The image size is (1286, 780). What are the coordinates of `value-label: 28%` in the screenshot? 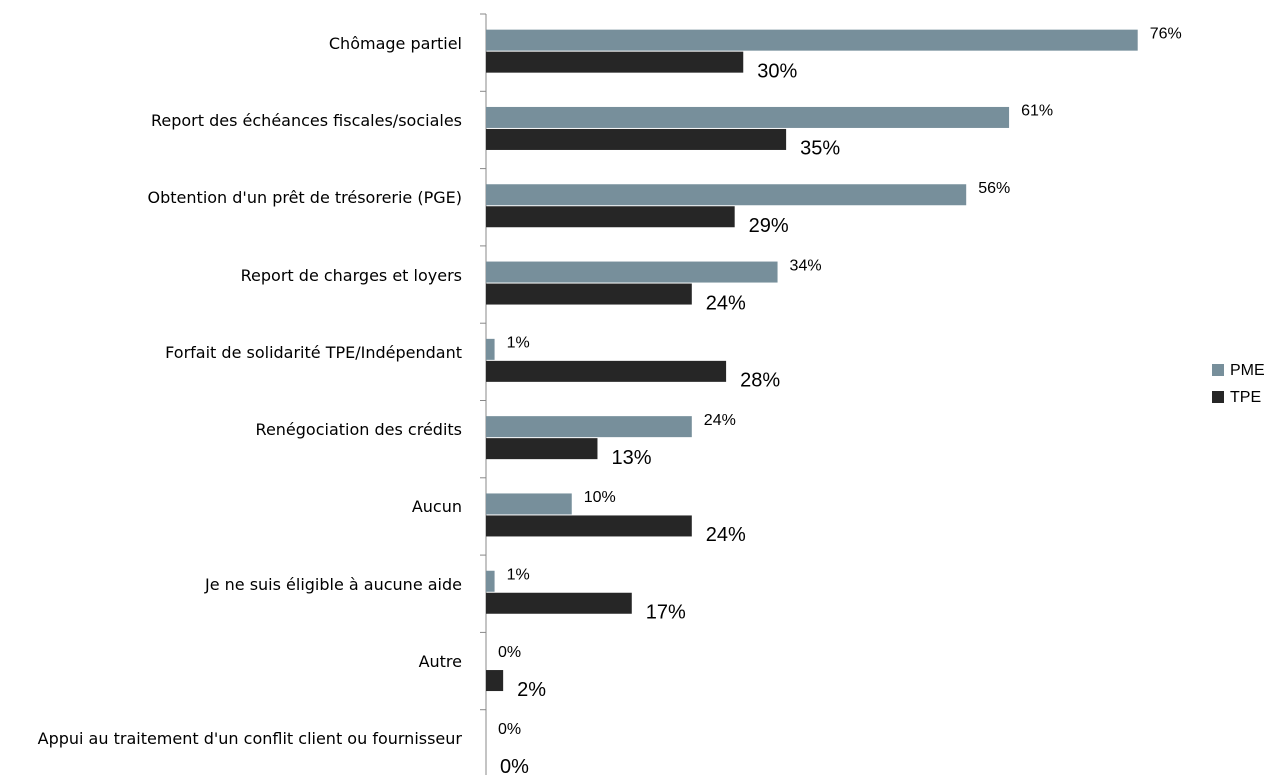 It's located at (760, 381).